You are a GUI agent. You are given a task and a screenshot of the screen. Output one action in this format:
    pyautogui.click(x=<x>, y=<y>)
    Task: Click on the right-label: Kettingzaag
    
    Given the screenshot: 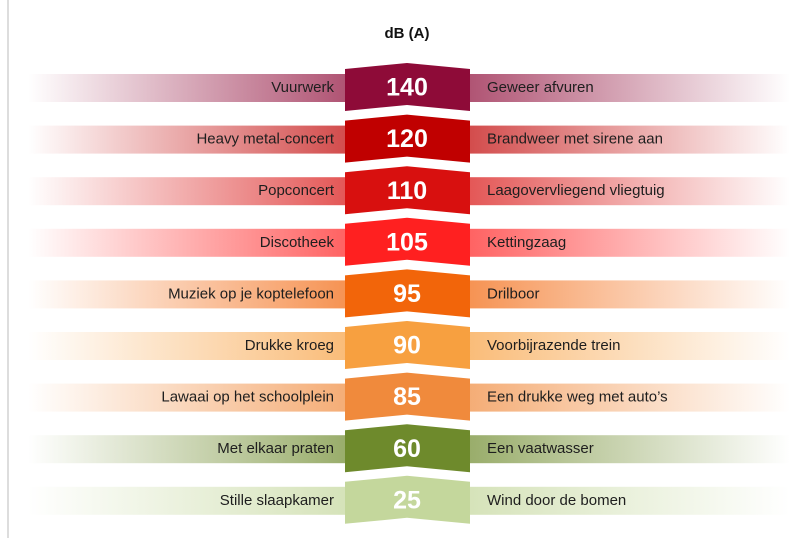 What is the action you would take?
    pyautogui.click(x=526, y=242)
    